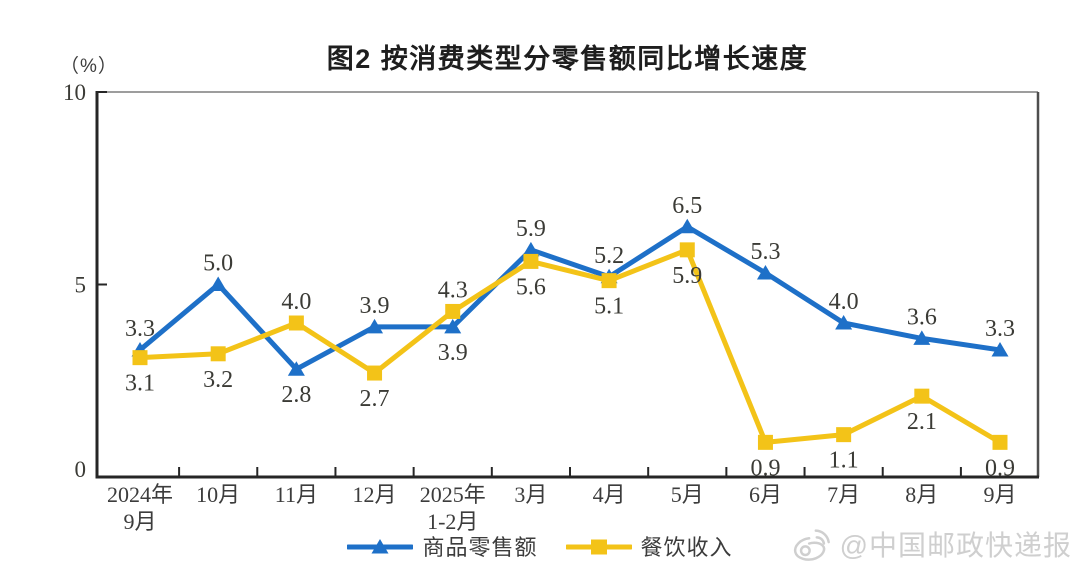  I want to click on svg-text: 2025年, so click(453, 494).